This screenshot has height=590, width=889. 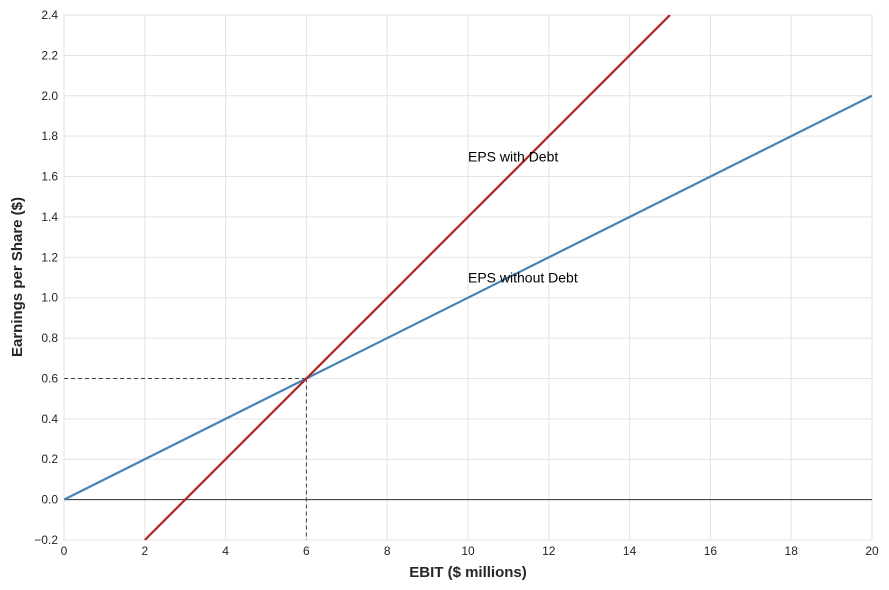 I want to click on y-tick-label: 0.6, so click(x=49, y=378).